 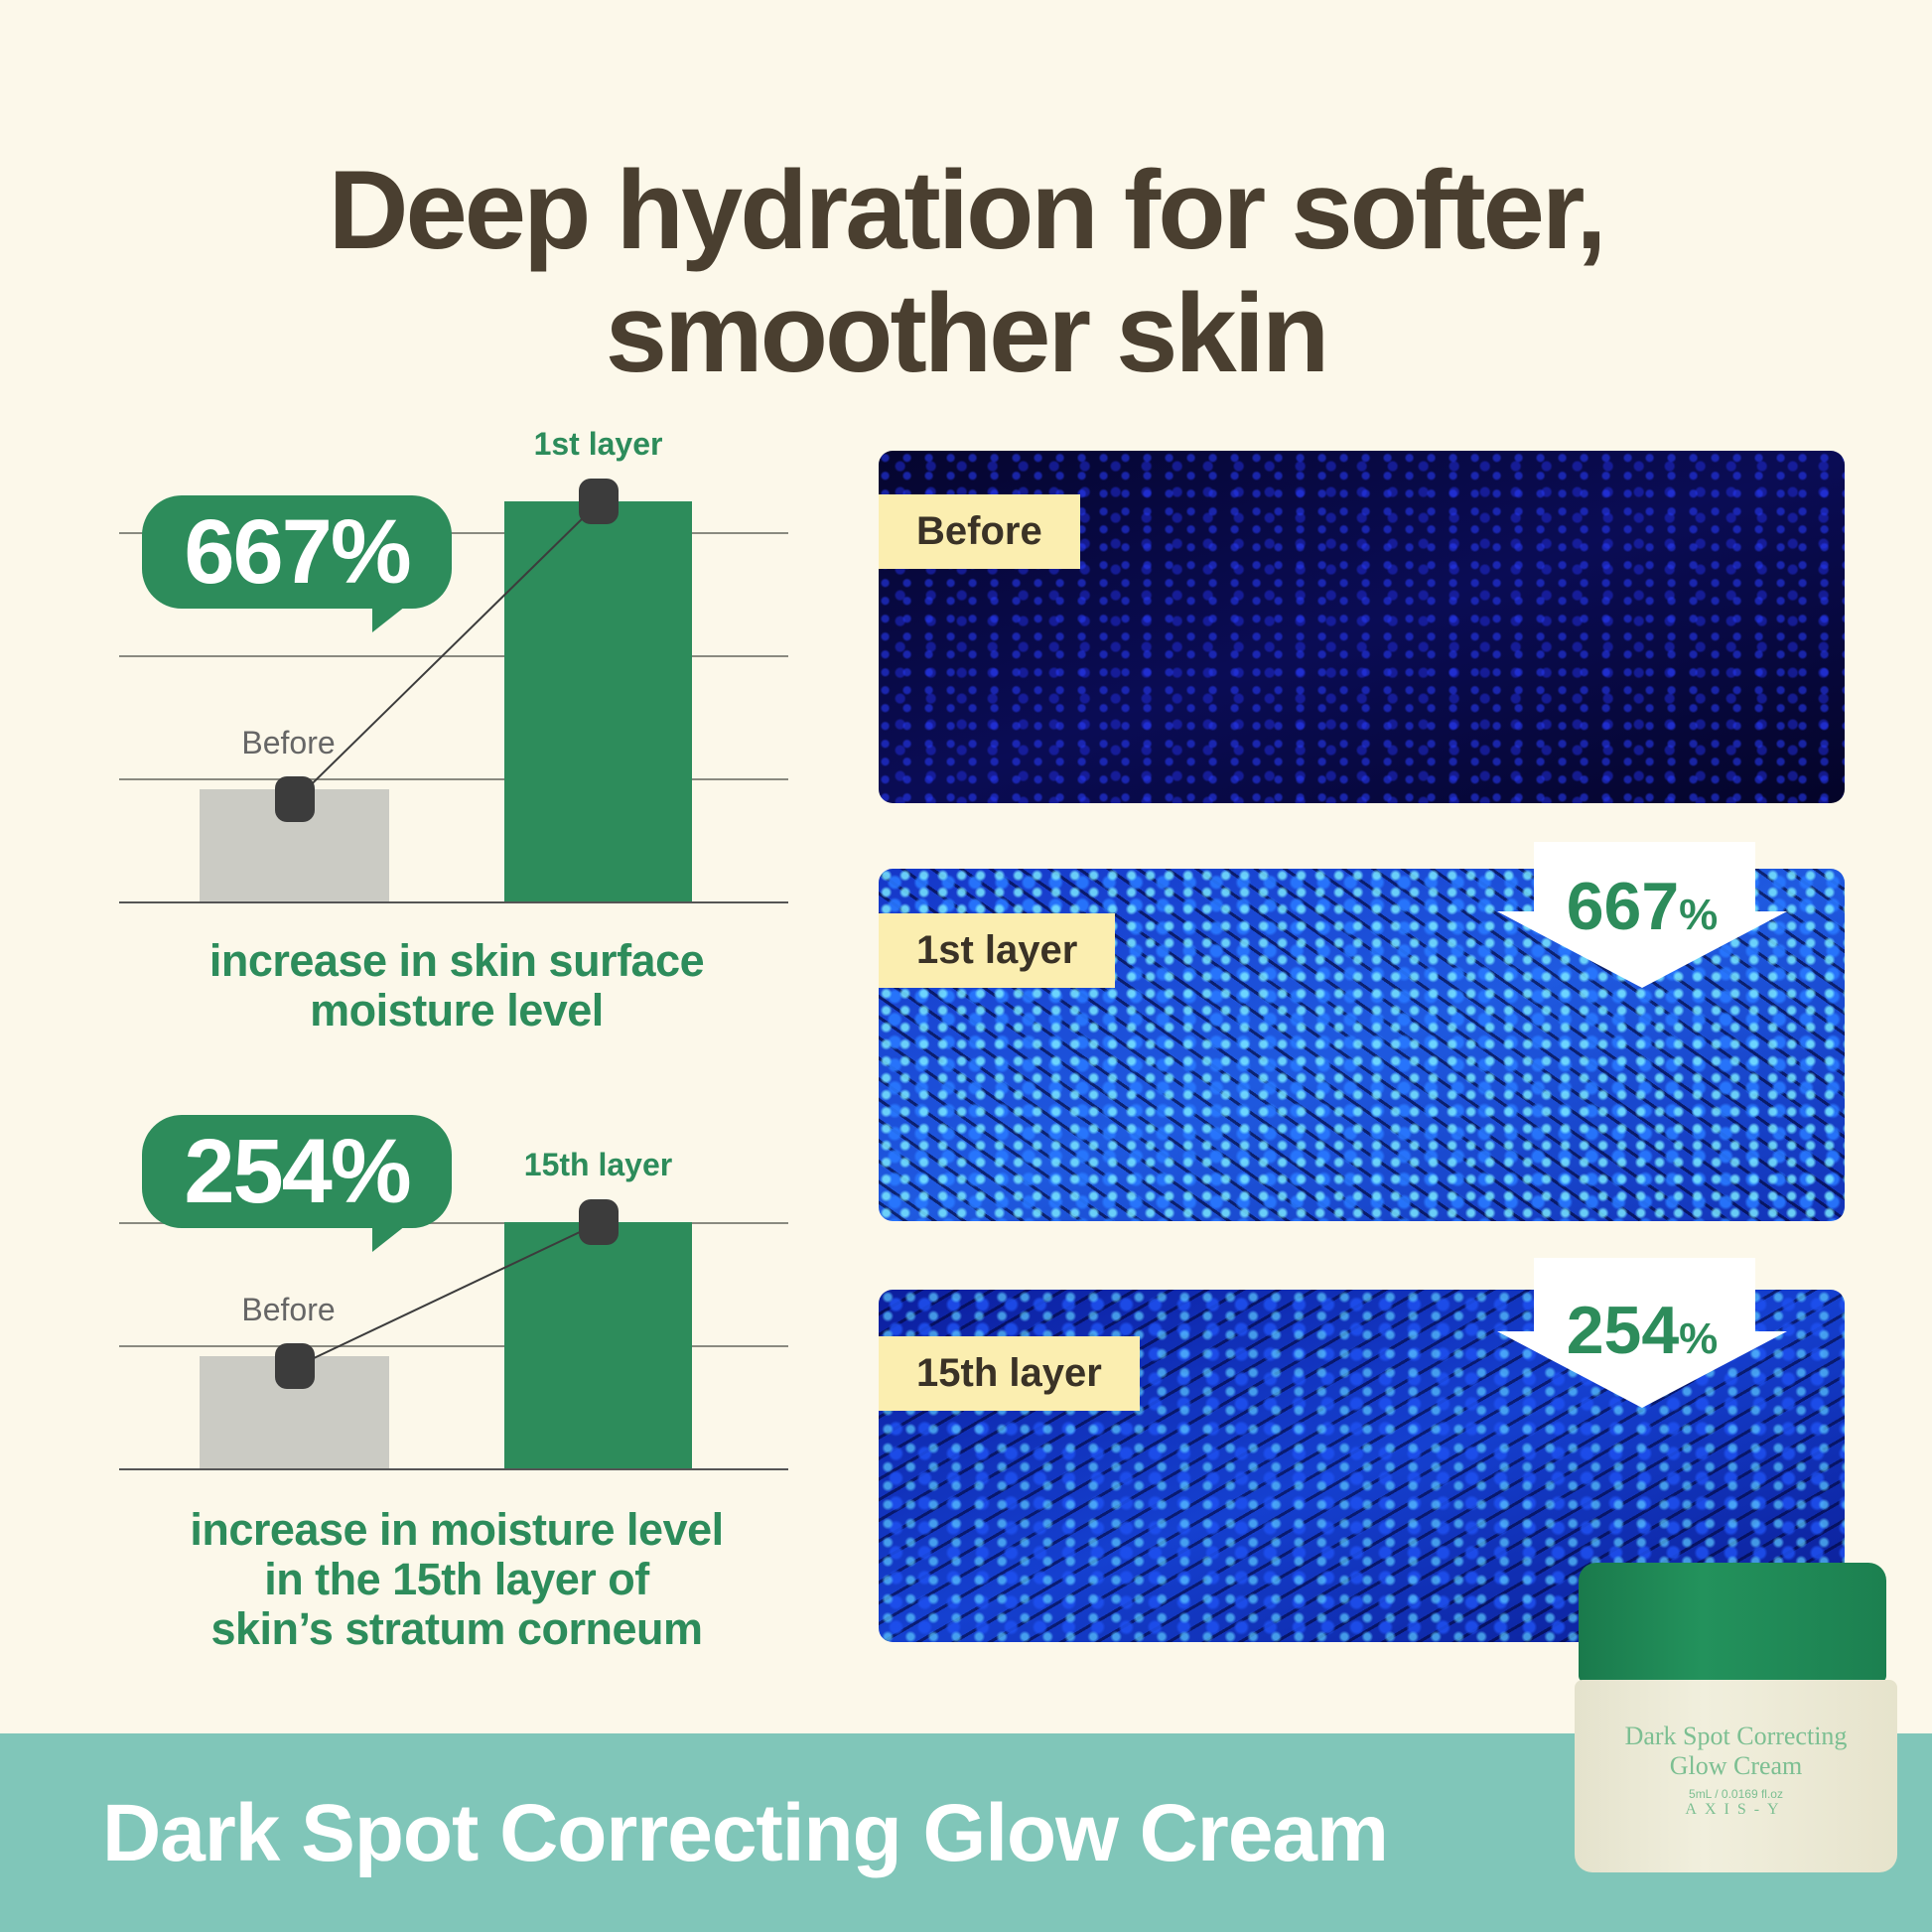 What do you see at coordinates (598, 444) in the screenshot?
I see `category-label-after: 1st layer` at bounding box center [598, 444].